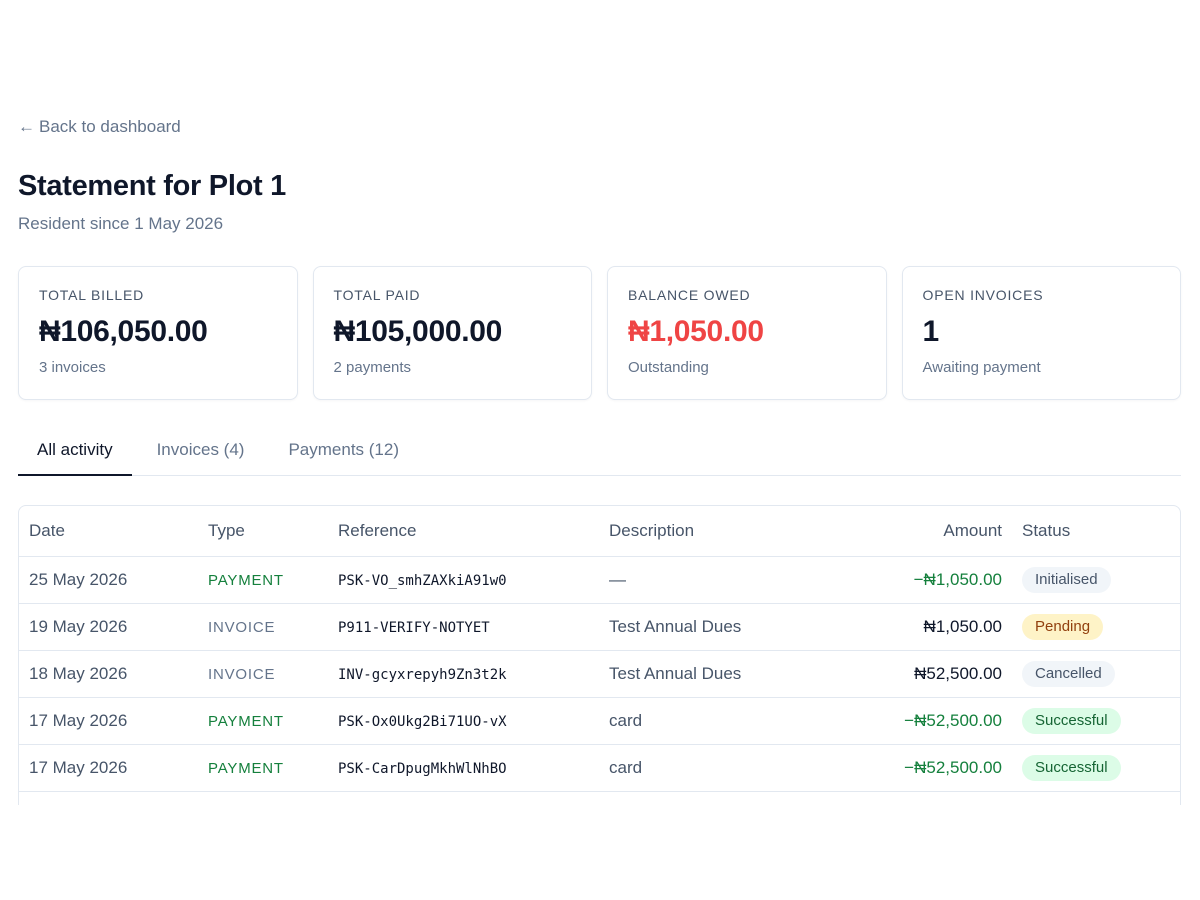 The image size is (1200, 900). I want to click on column-header-date: Date, so click(108, 531).